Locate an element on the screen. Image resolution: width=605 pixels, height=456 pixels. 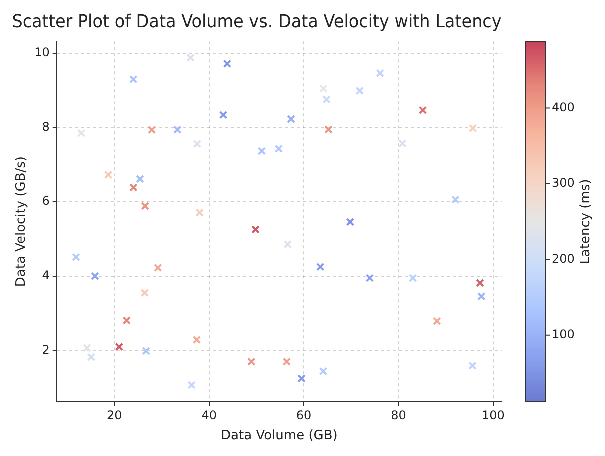
y-axis-title: Data Velocity (GB/s) is located at coordinates (22, 222).